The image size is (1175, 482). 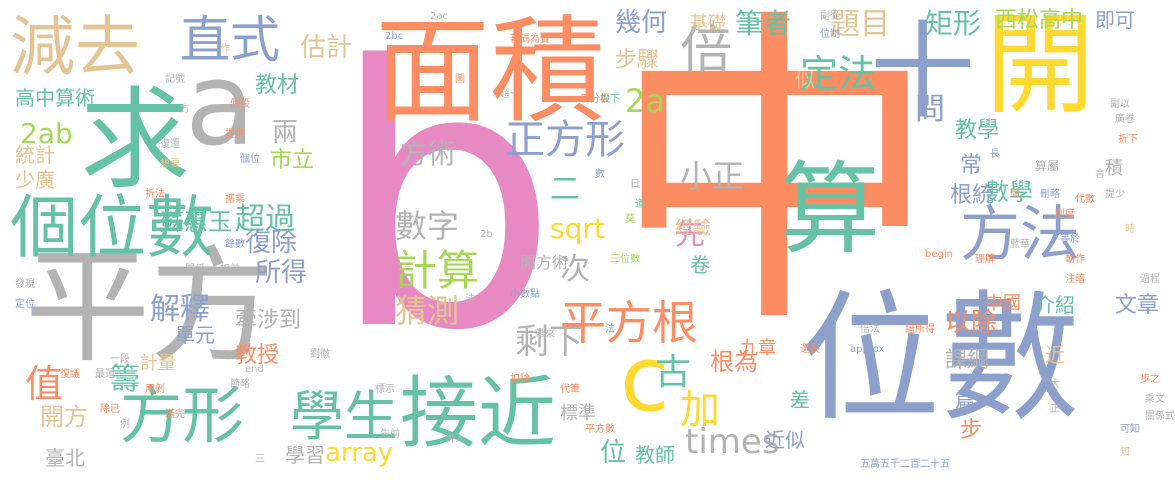 What do you see at coordinates (977, 130) in the screenshot?
I see `cloud-word: 教學` at bounding box center [977, 130].